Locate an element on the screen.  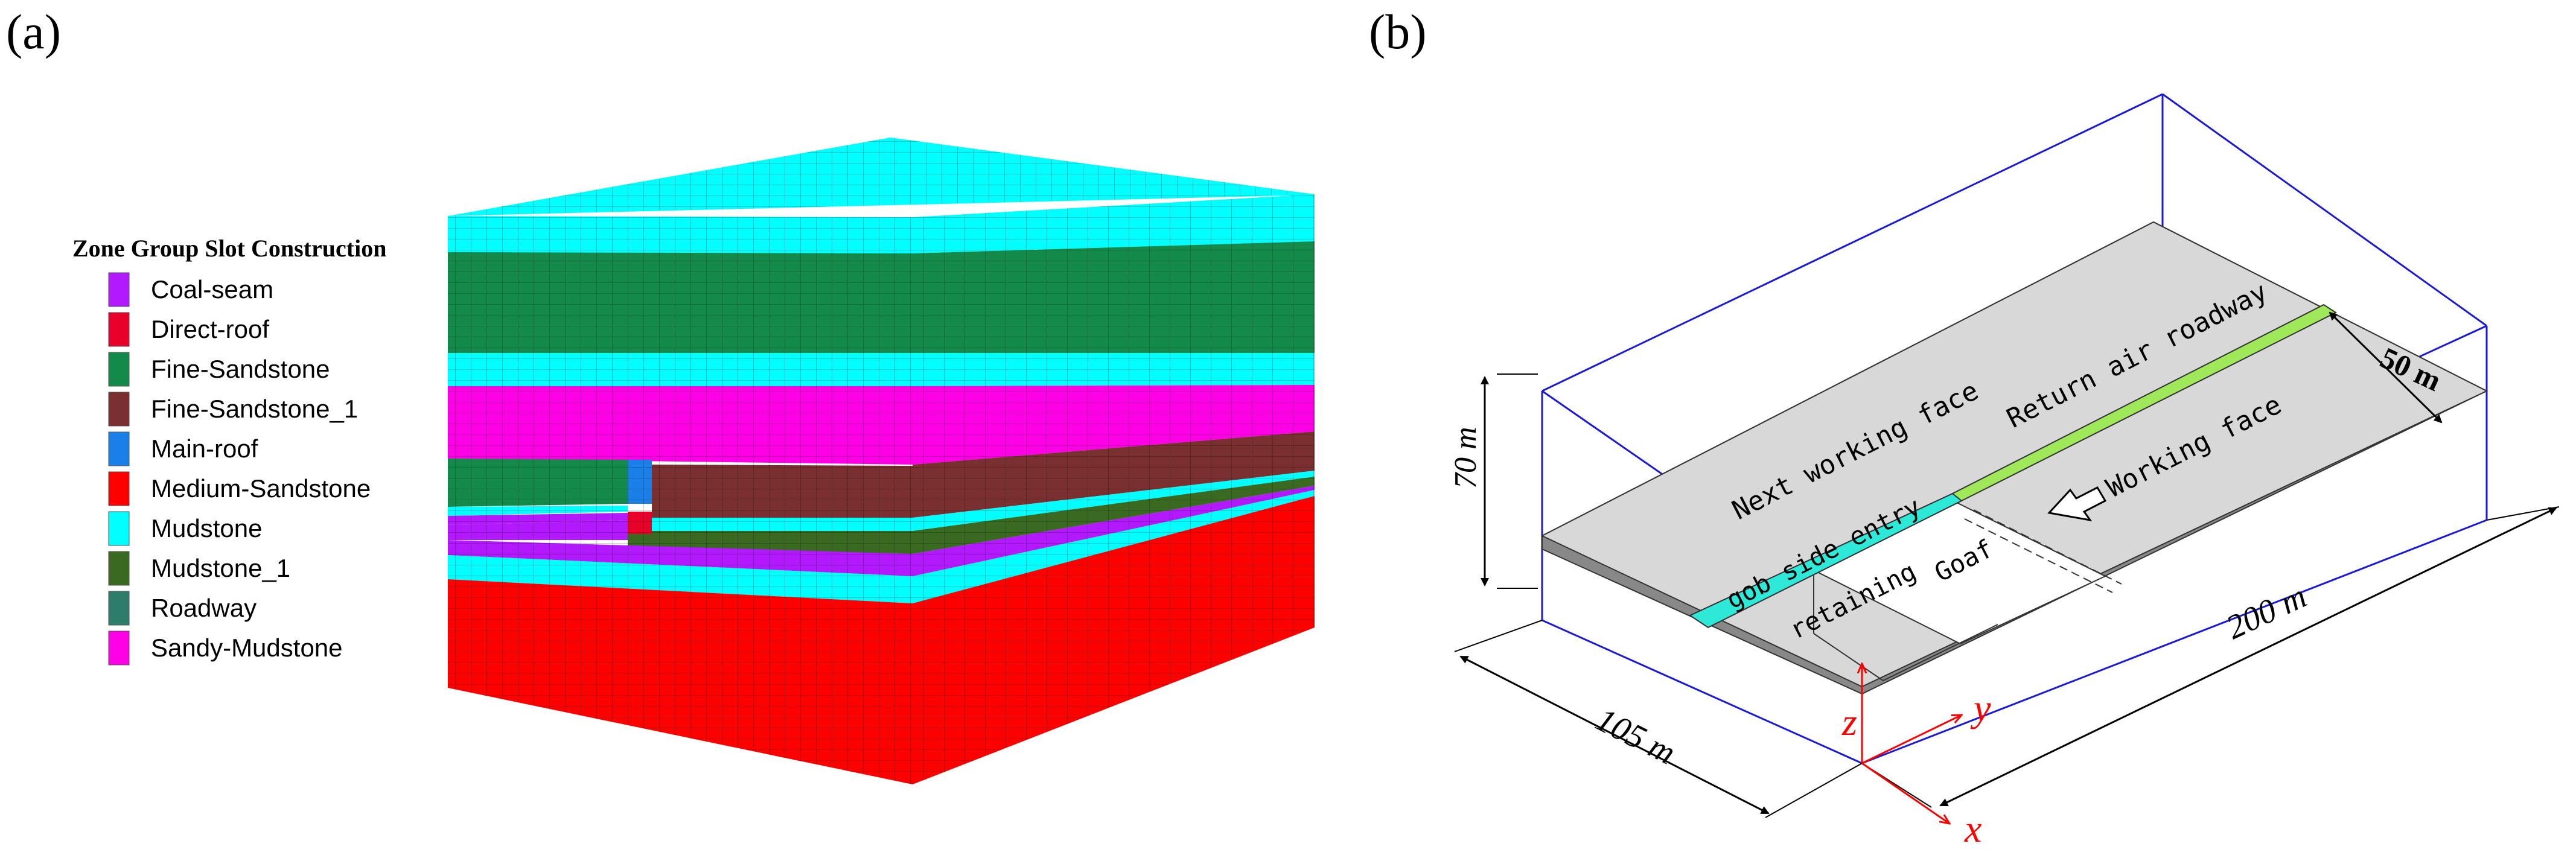
legend-title: Zone Group Slot Construction is located at coordinates (229, 248).